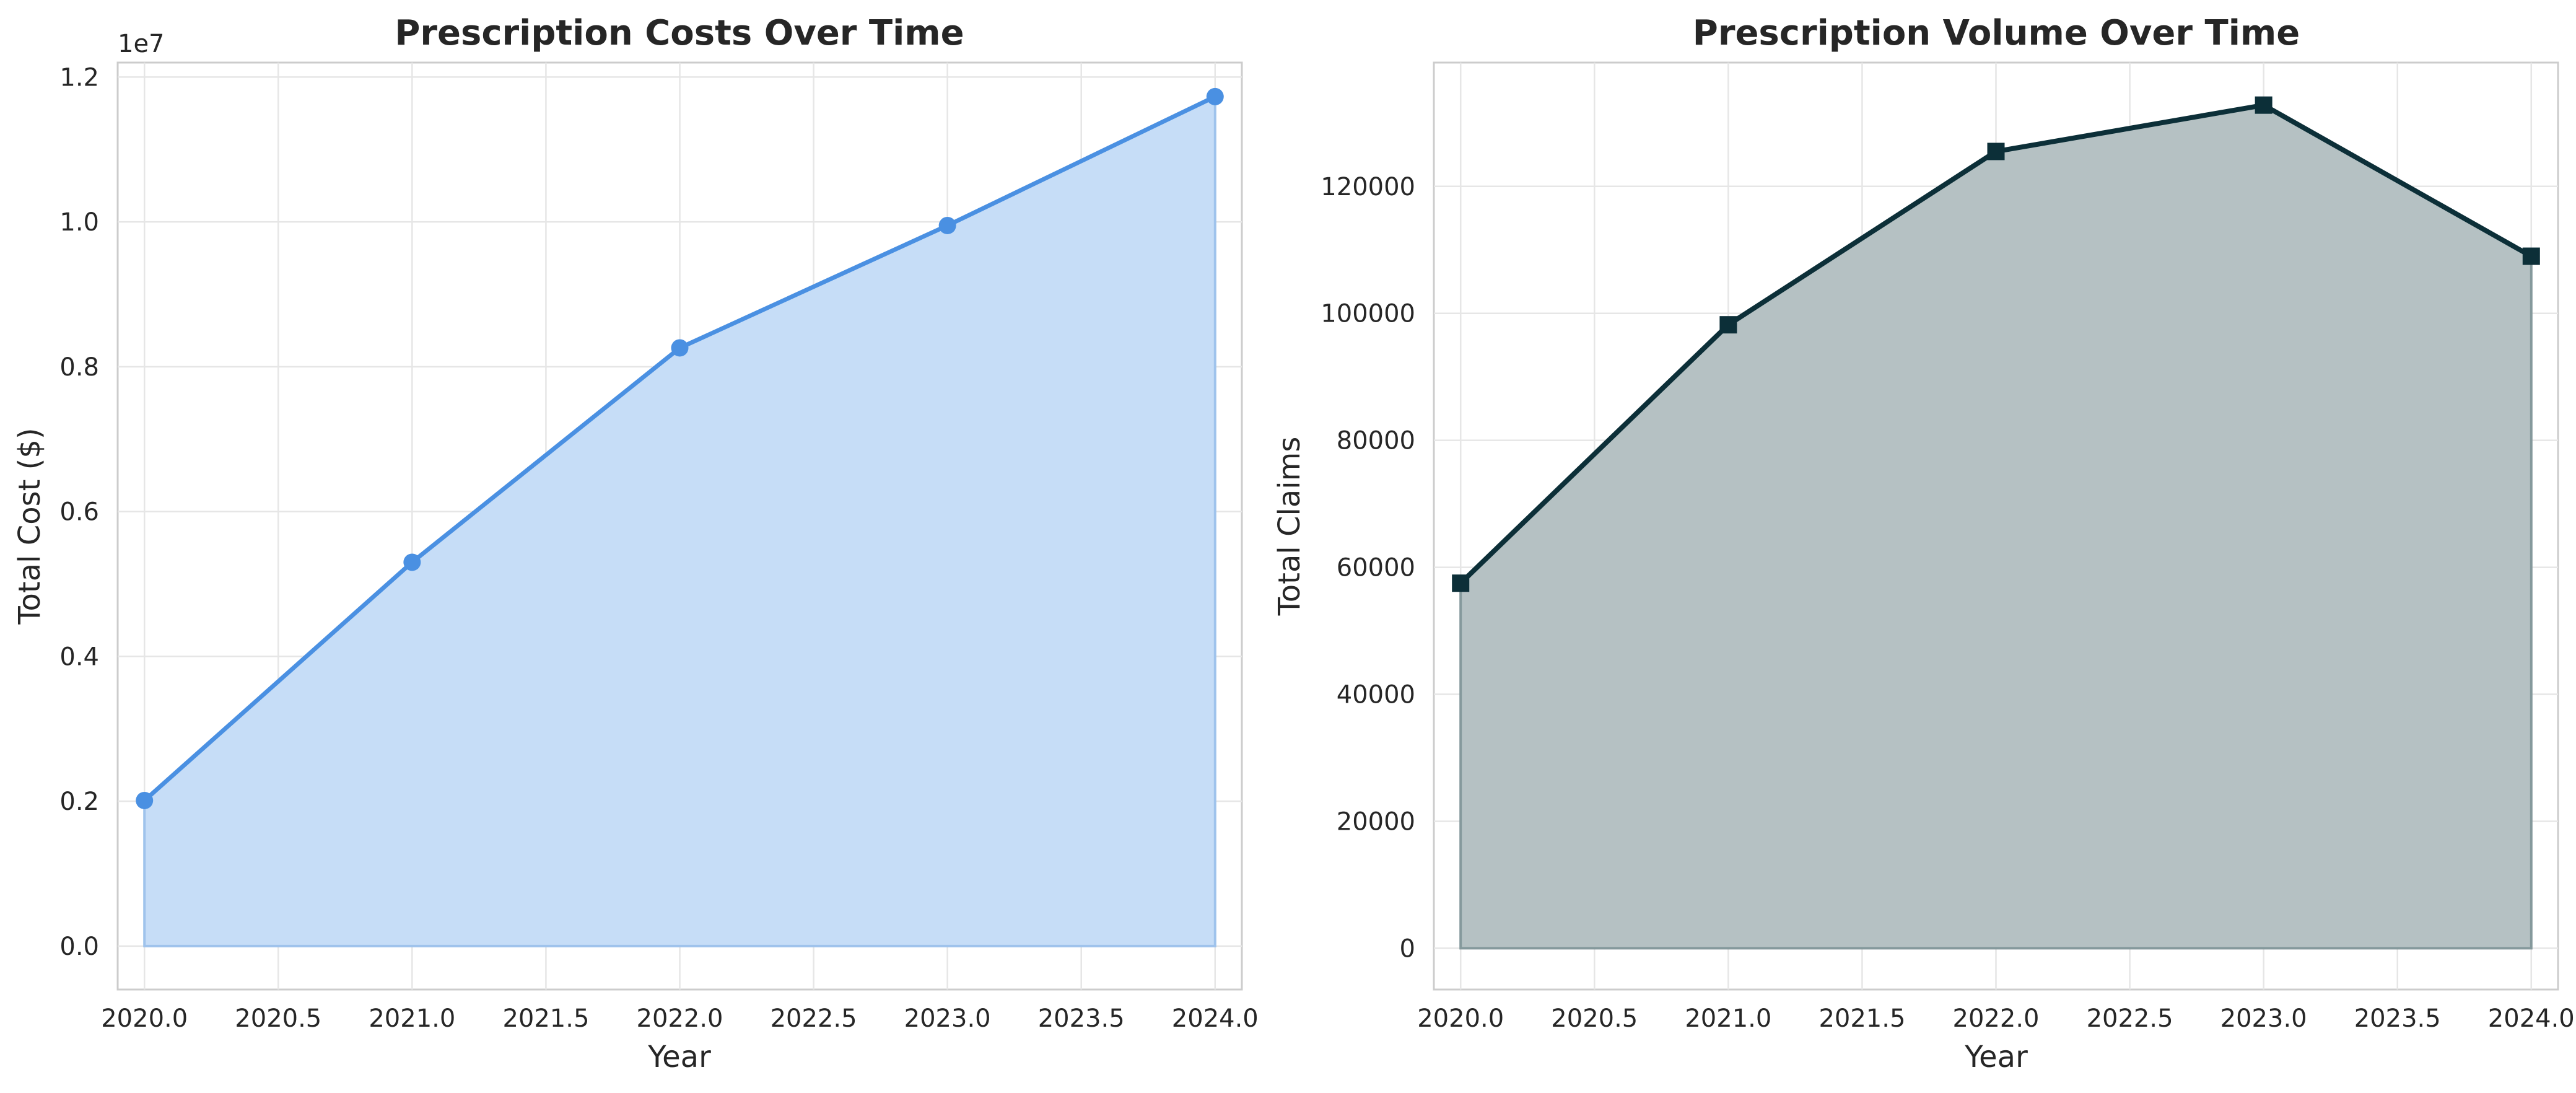  I want to click on y-axis-ticks: 0 20000 40000 60000 80000 100000 120000, so click(1368, 569).